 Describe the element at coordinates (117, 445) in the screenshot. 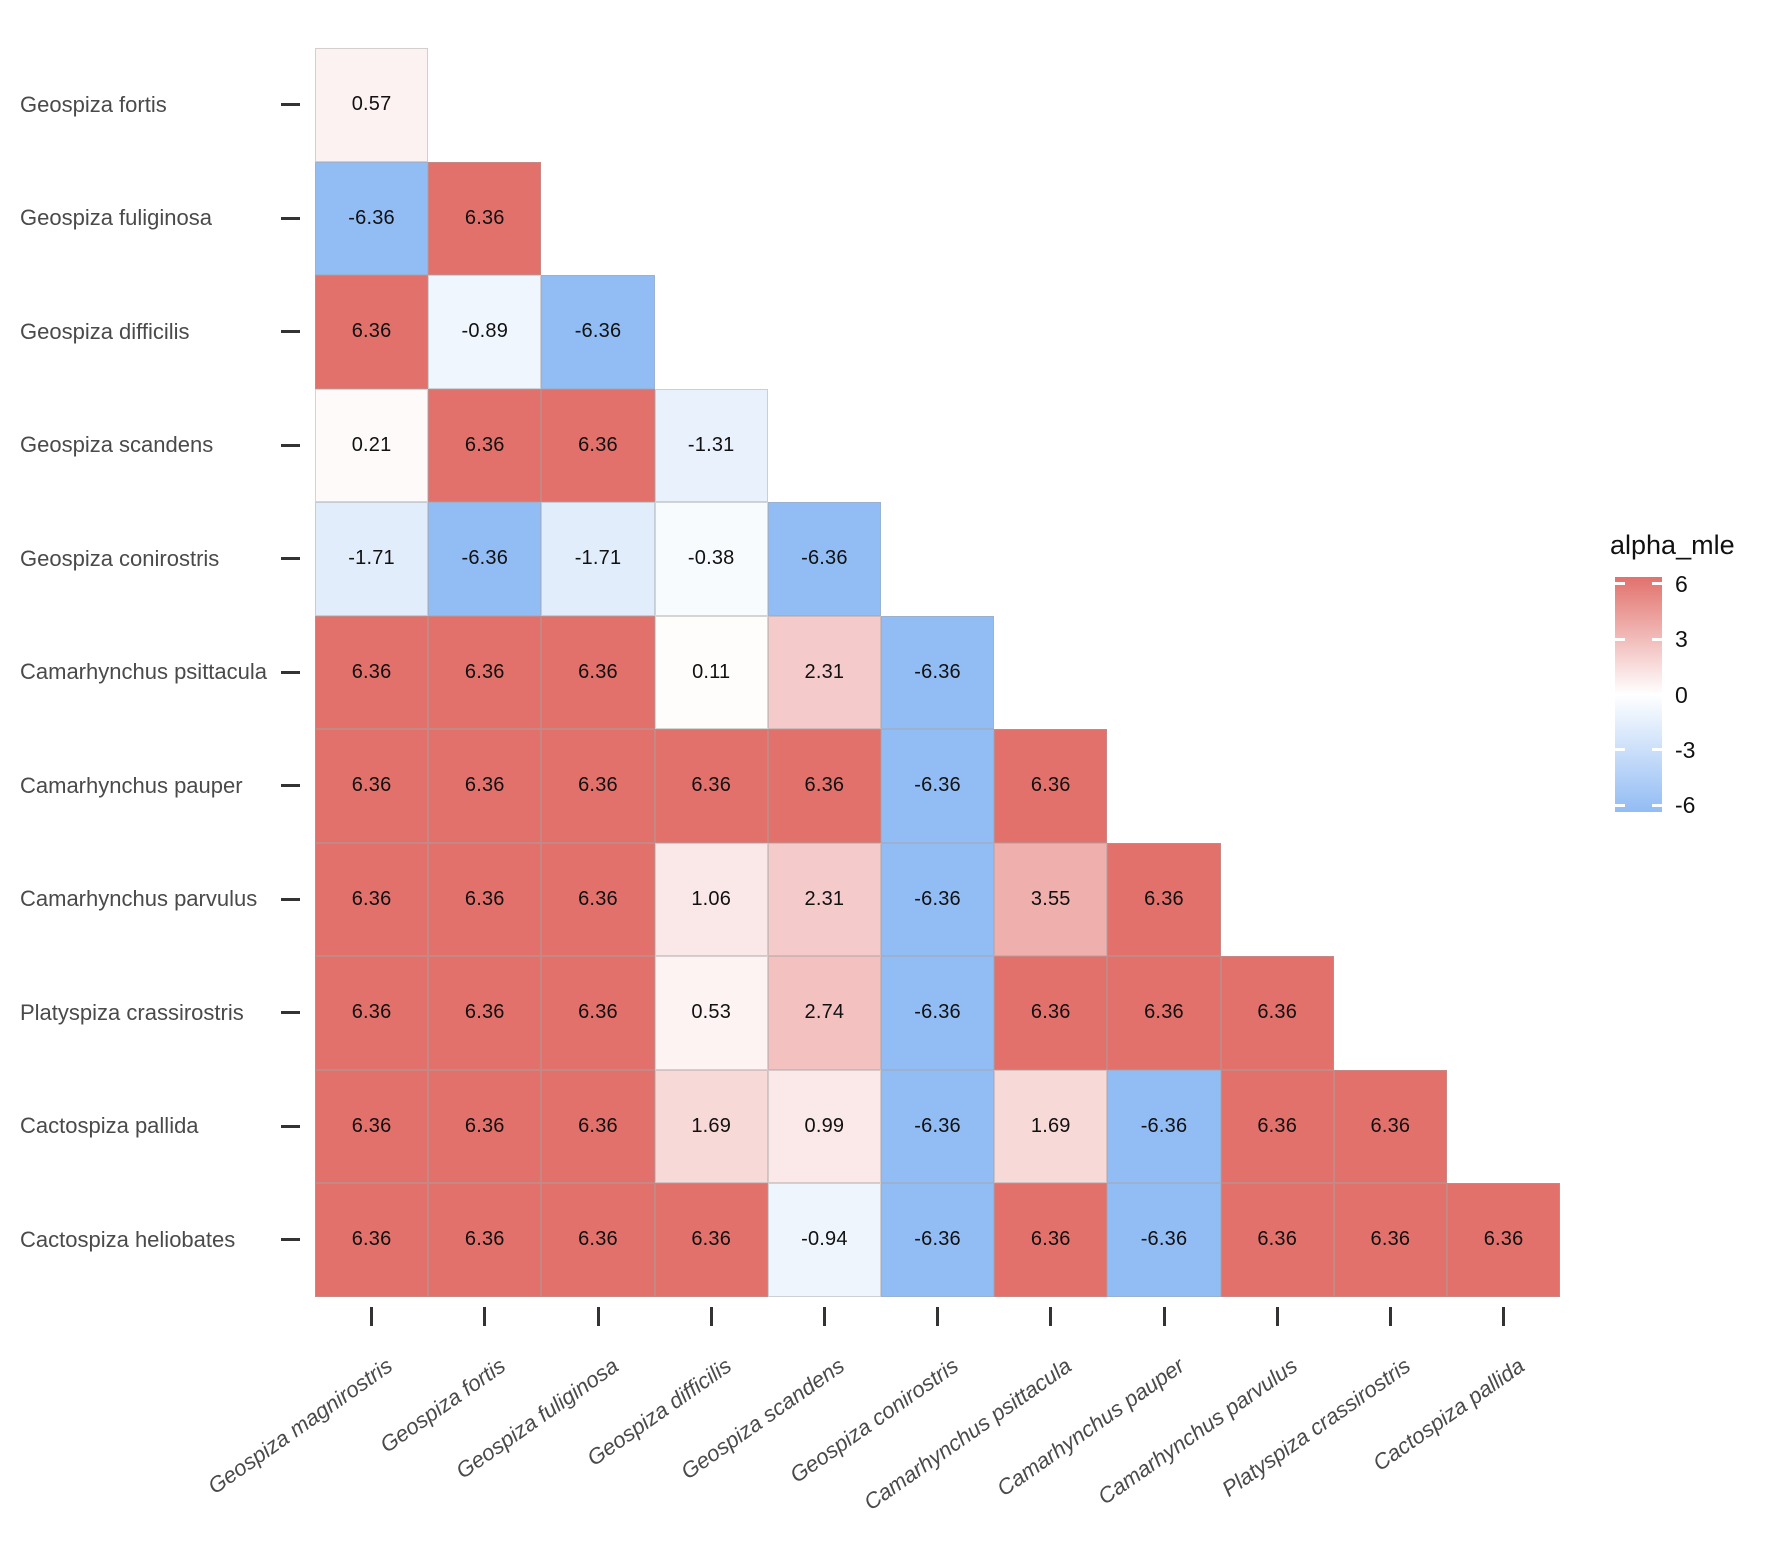

I see `y-axis-label: Geospiza scandens` at that location.